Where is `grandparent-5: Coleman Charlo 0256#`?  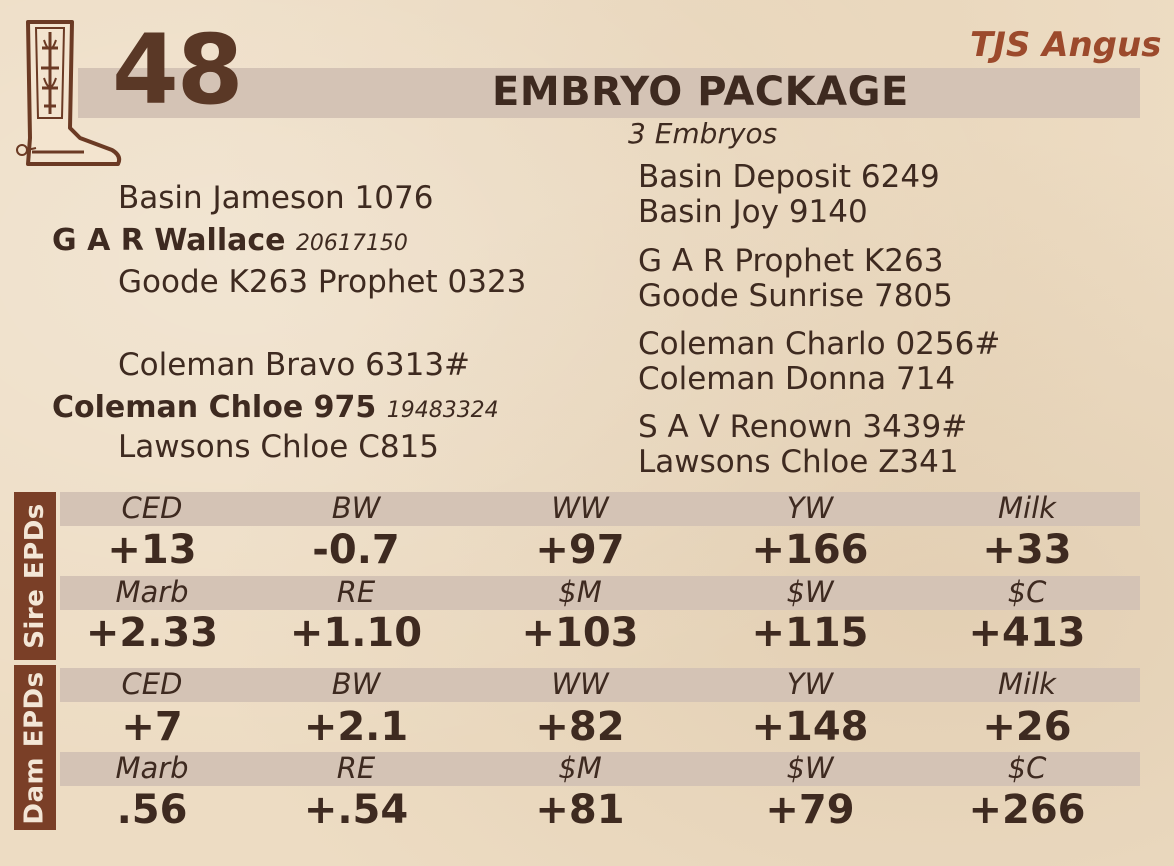
grandparent-5: Coleman Charlo 0256# is located at coordinates (819, 344).